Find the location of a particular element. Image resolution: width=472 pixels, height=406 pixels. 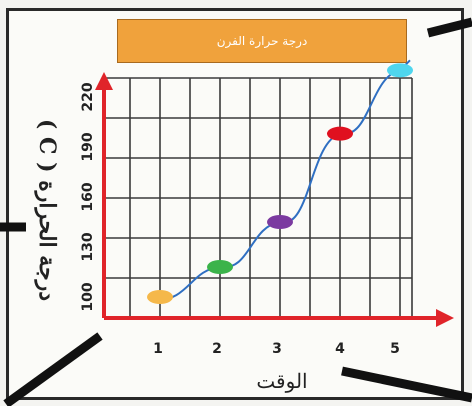

x-tick-label: 1 is located at coordinates (158, 349).